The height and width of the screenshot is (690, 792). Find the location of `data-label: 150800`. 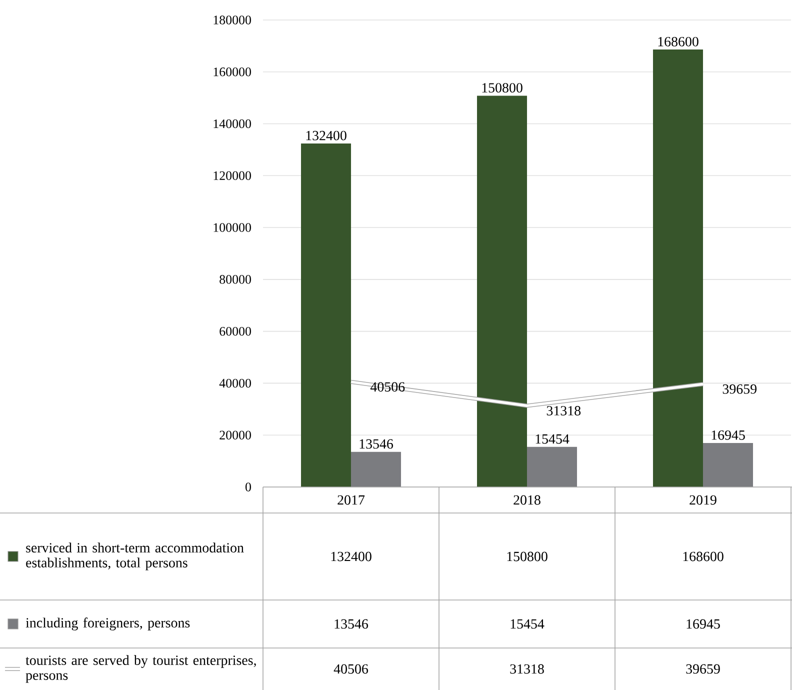

data-label: 150800 is located at coordinates (527, 557).